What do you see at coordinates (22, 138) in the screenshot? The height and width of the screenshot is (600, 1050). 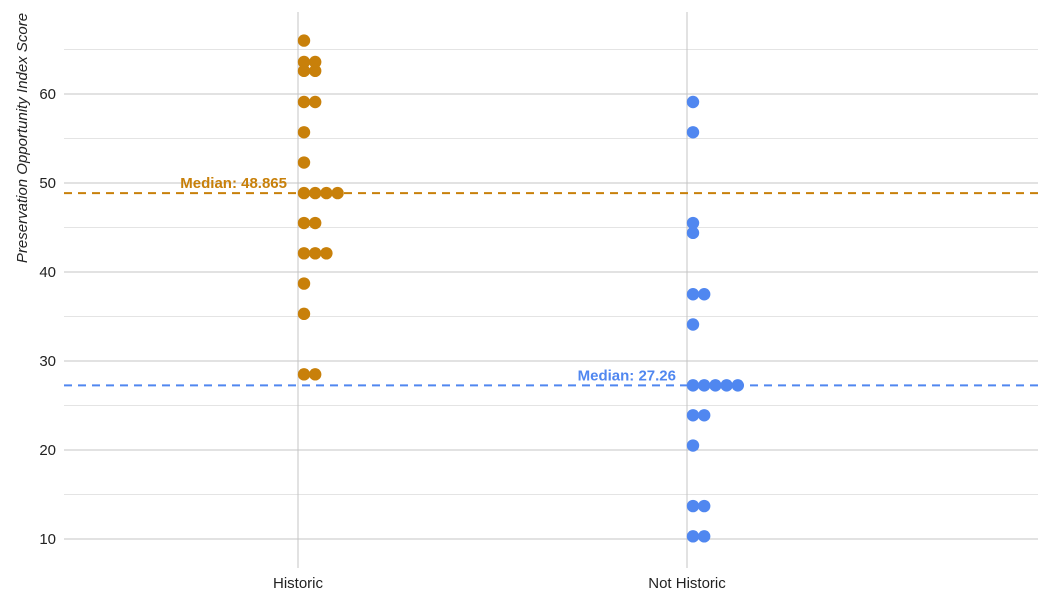 I see `y-axis-title: Preservation Opportunity Index Score` at bounding box center [22, 138].